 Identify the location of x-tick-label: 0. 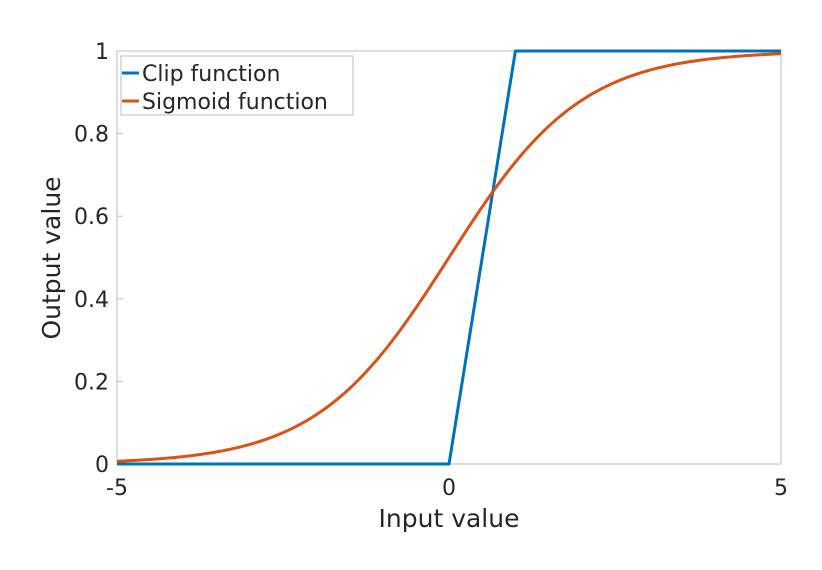
(449, 488).